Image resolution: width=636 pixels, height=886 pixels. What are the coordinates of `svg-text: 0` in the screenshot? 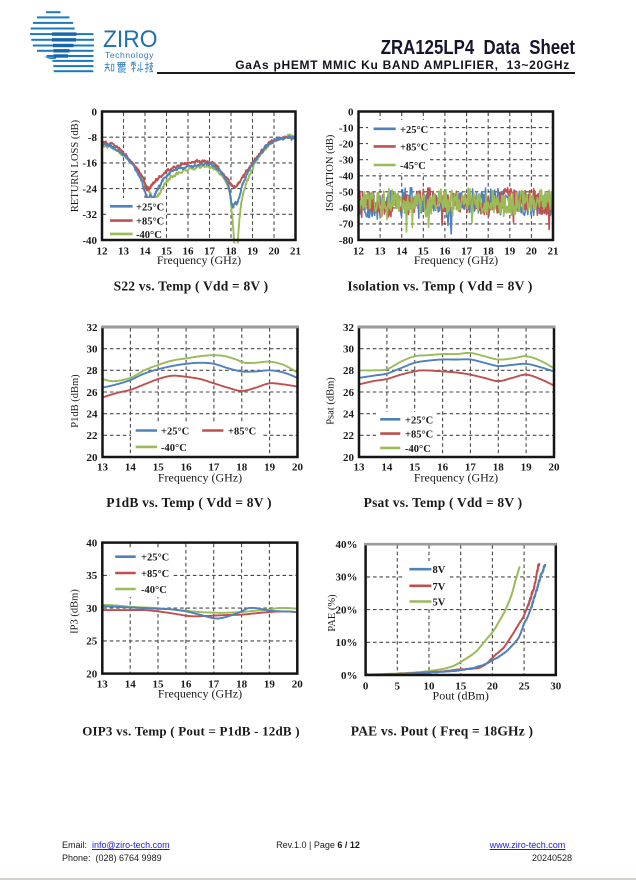 It's located at (95, 112).